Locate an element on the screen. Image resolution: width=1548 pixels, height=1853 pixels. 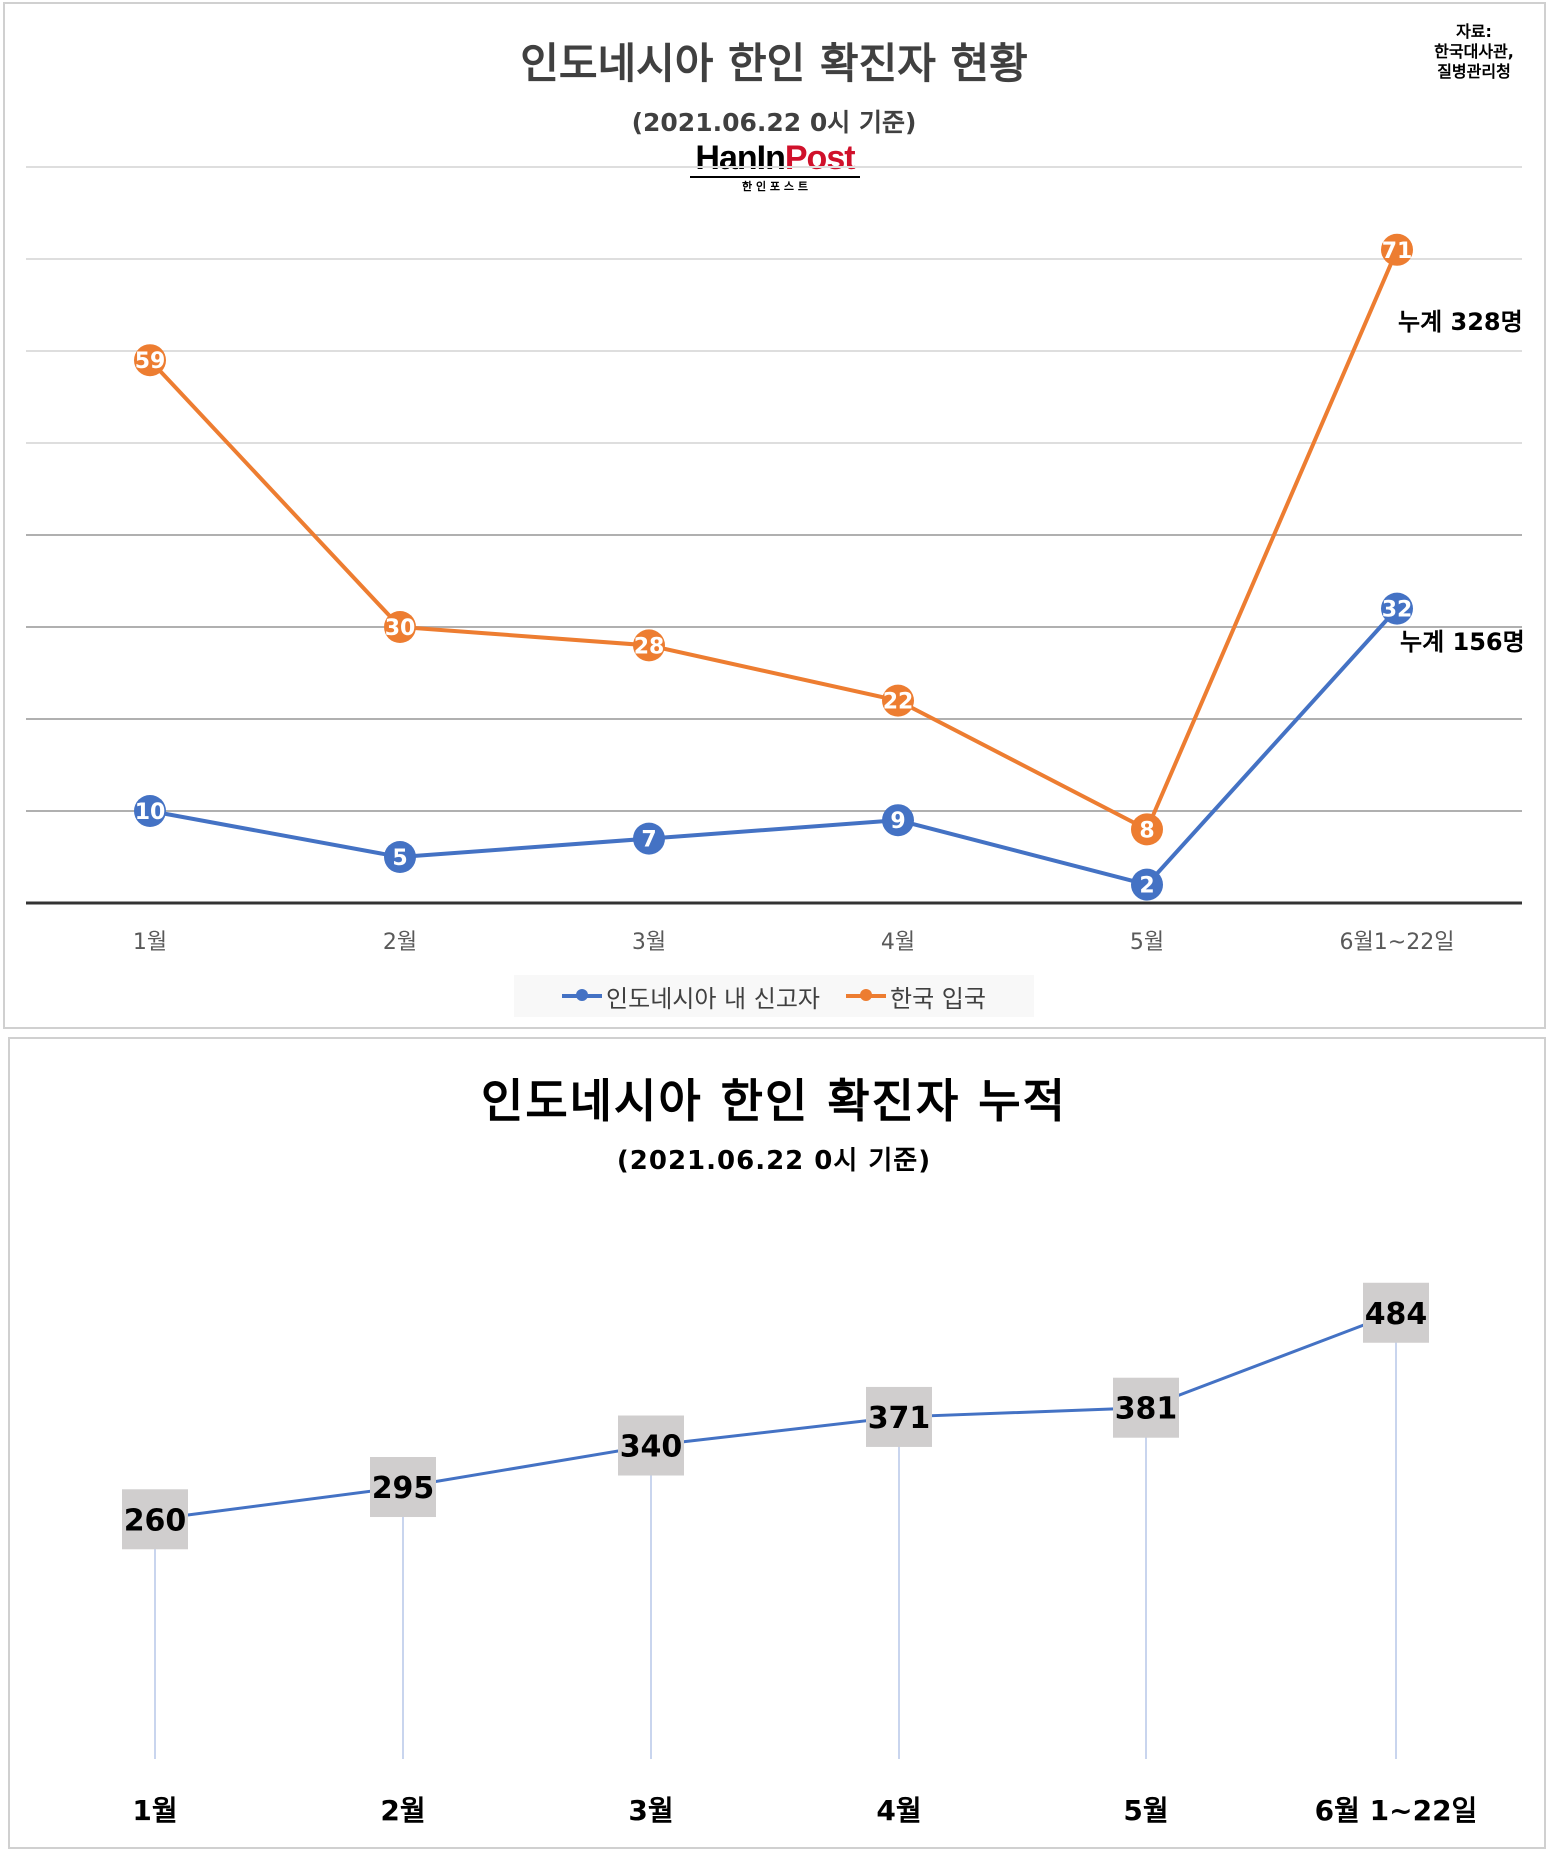
legend-label-local: 인도네시아 내 신고자 is located at coordinates (713, 998).